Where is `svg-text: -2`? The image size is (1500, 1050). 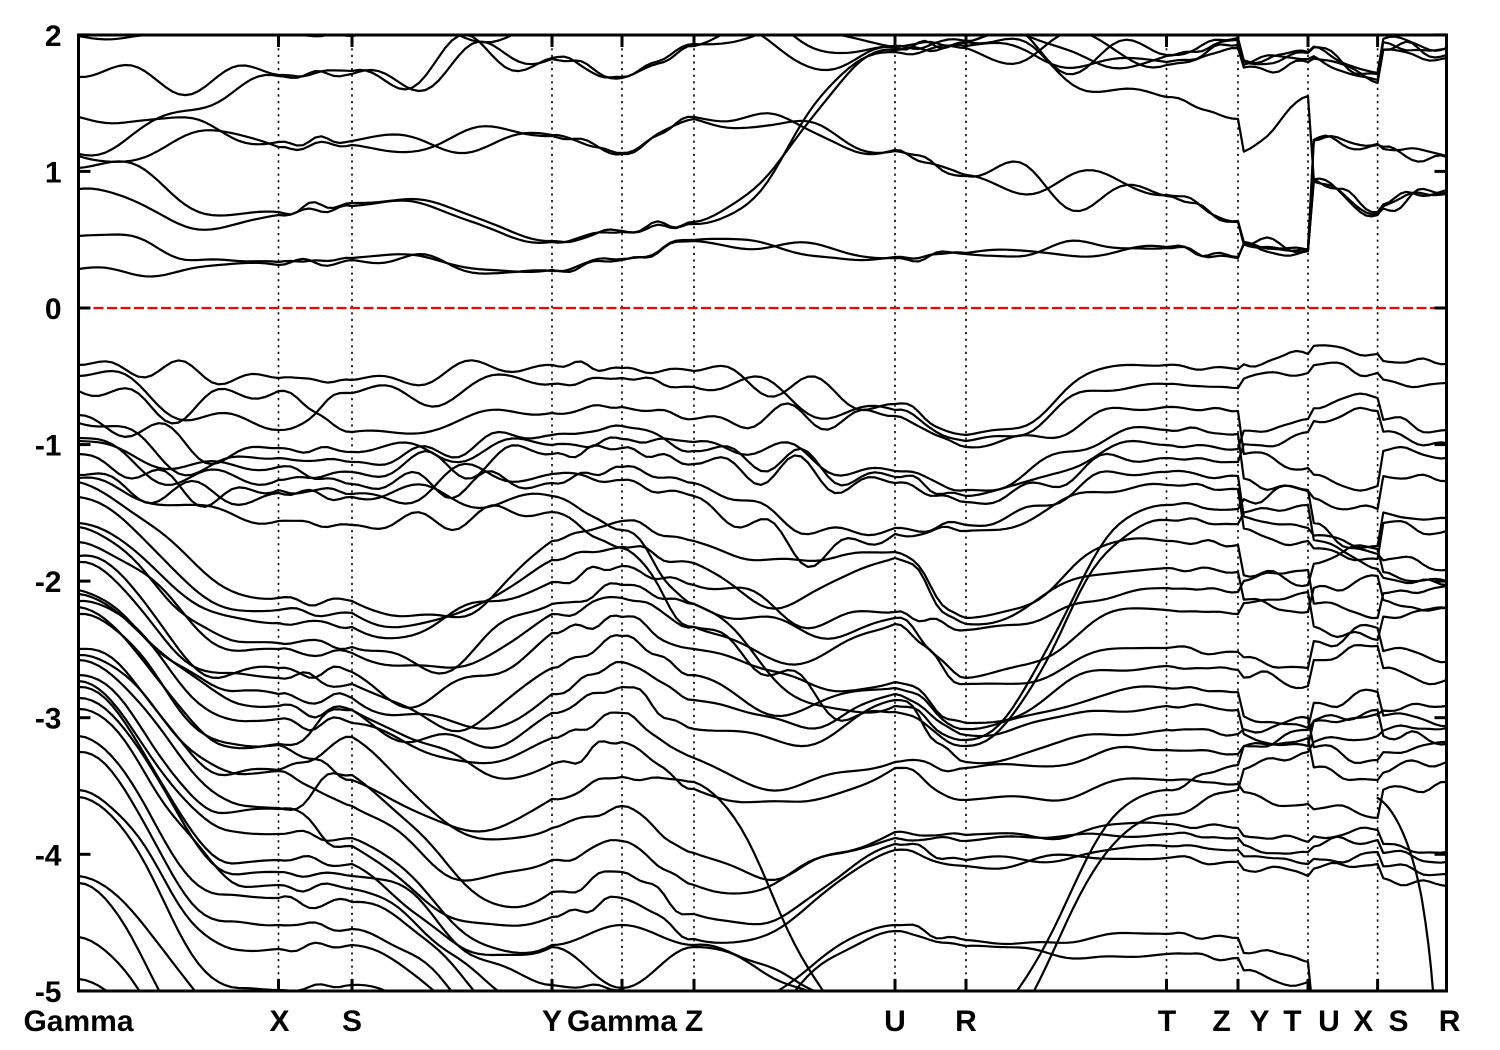
svg-text: -2 is located at coordinates (48, 582).